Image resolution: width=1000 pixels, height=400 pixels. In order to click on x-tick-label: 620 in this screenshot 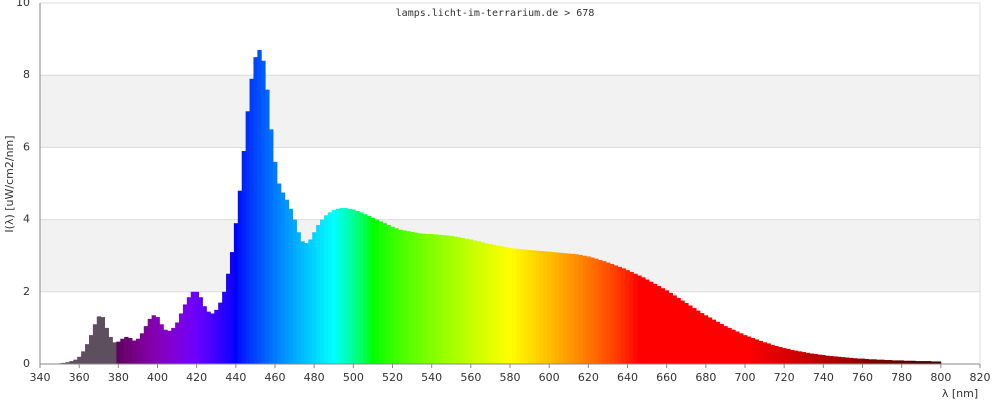, I will do `click(588, 377)`.